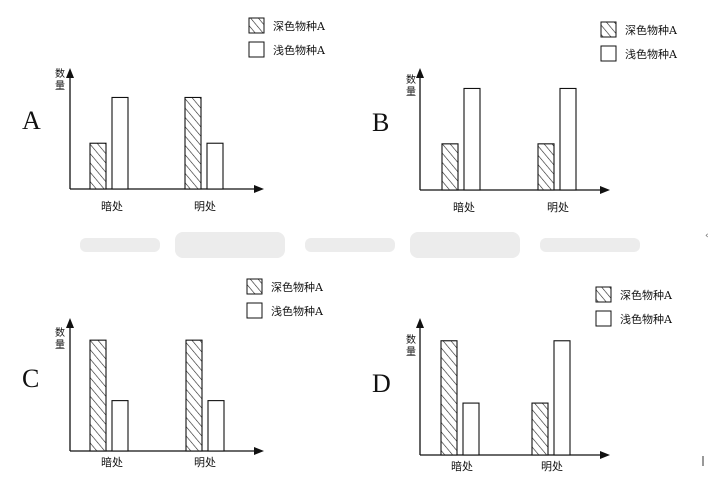  I want to click on edge-mark: ‹, so click(707, 236).